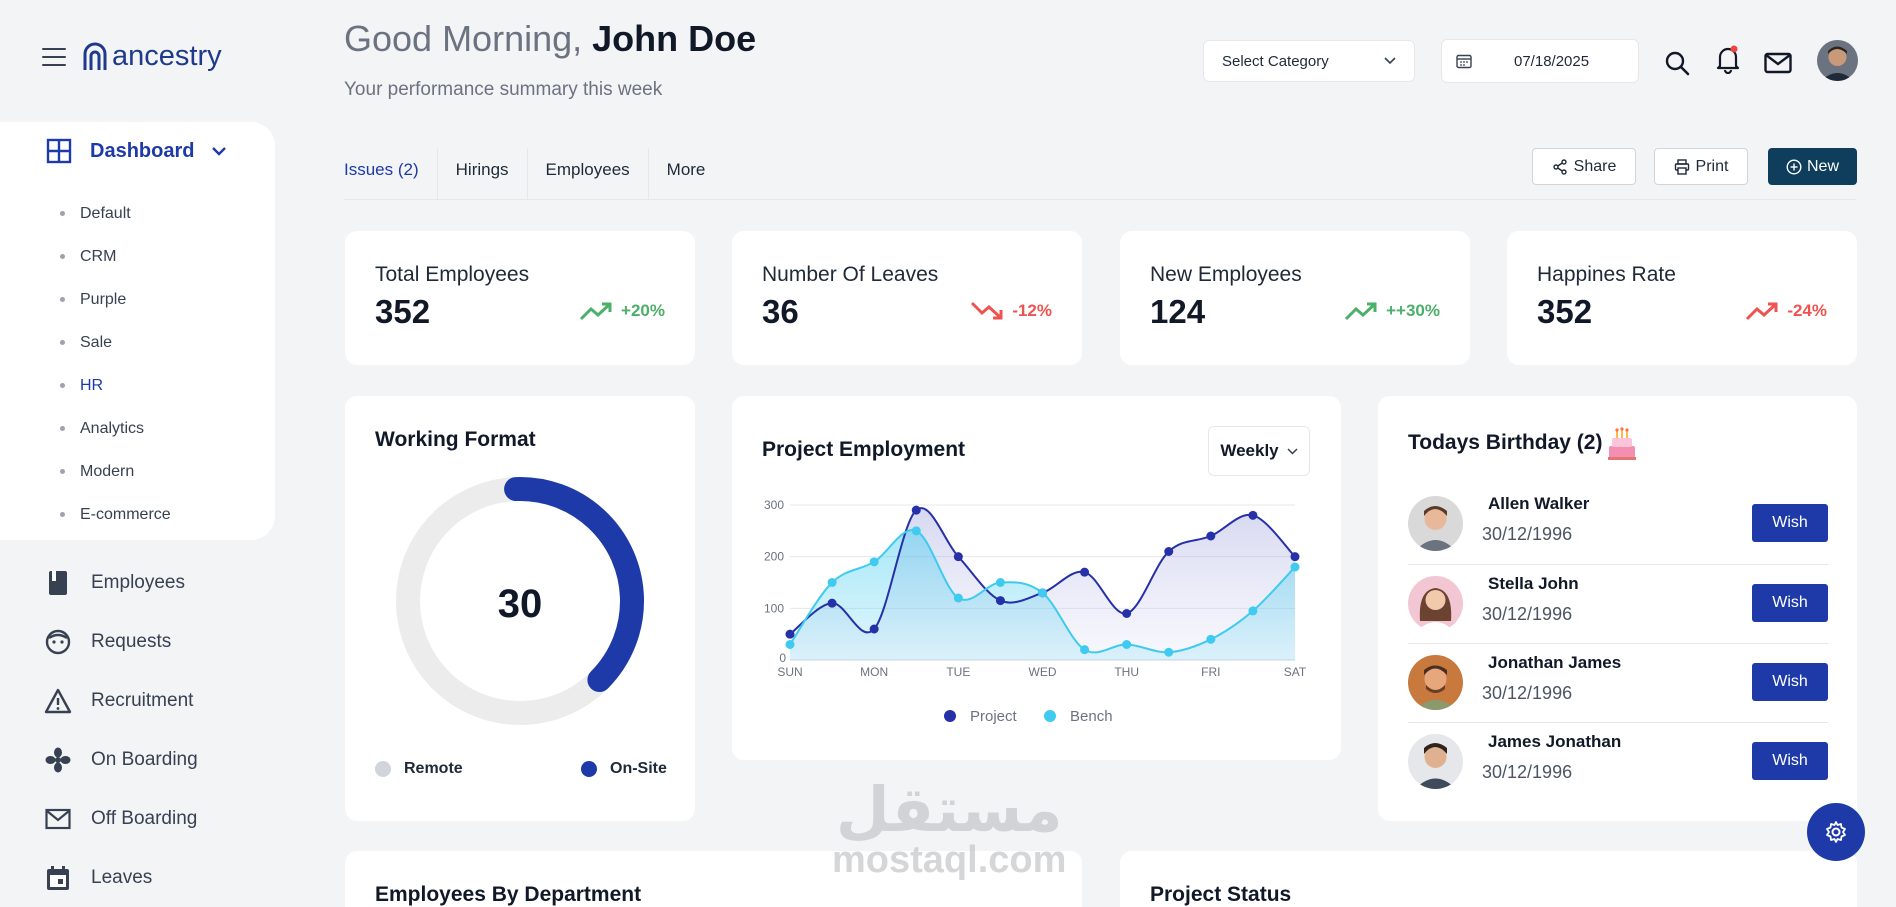  Describe the element at coordinates (1552, 61) in the screenshot. I see `date-value: 07/18/2025` at that location.